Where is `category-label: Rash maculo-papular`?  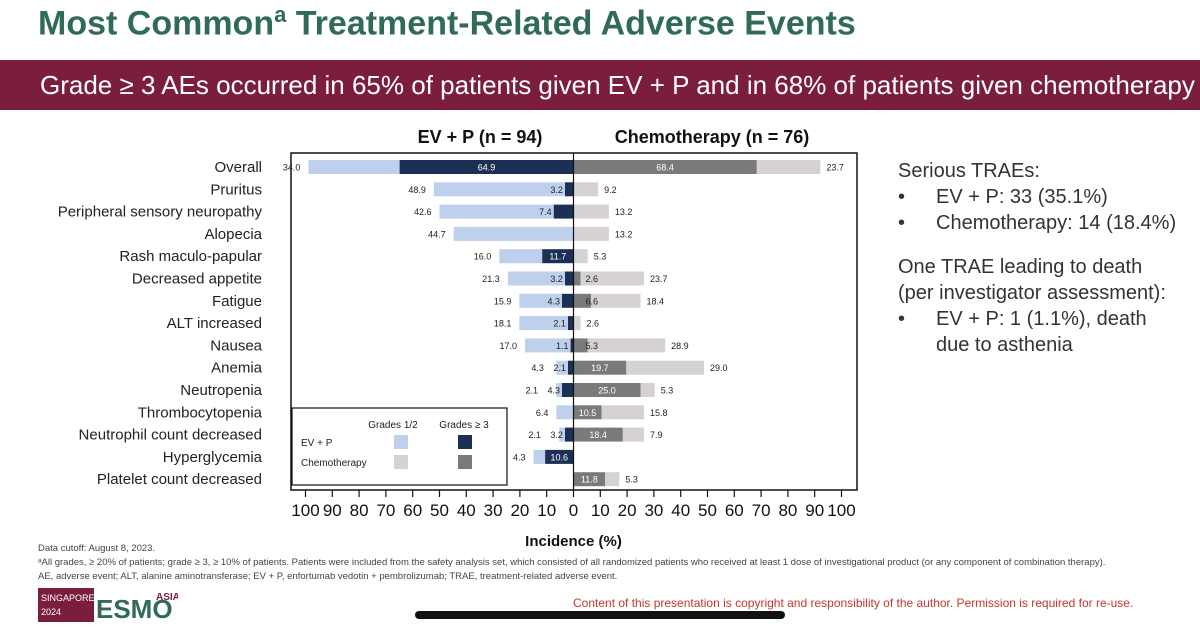
category-label: Rash maculo-papular is located at coordinates (190, 256).